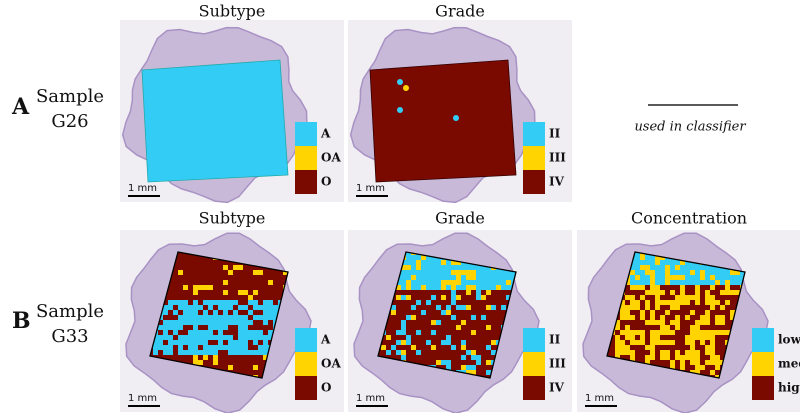  What do you see at coordinates (70, 311) in the screenshot?
I see `sample-label: Sample` at bounding box center [70, 311].